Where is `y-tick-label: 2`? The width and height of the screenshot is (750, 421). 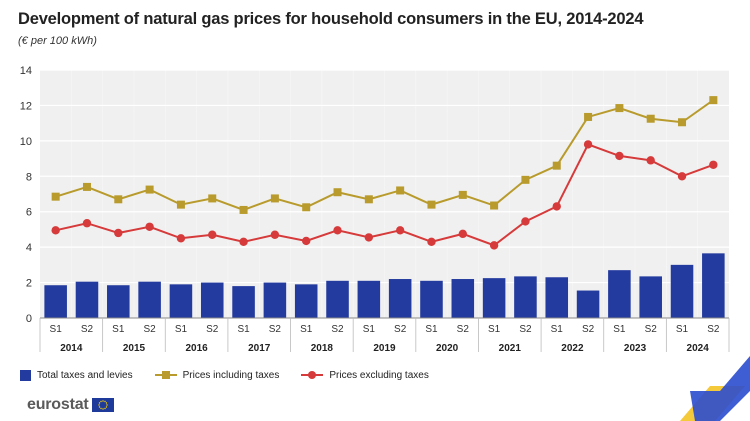 y-tick-label: 2 is located at coordinates (29, 284).